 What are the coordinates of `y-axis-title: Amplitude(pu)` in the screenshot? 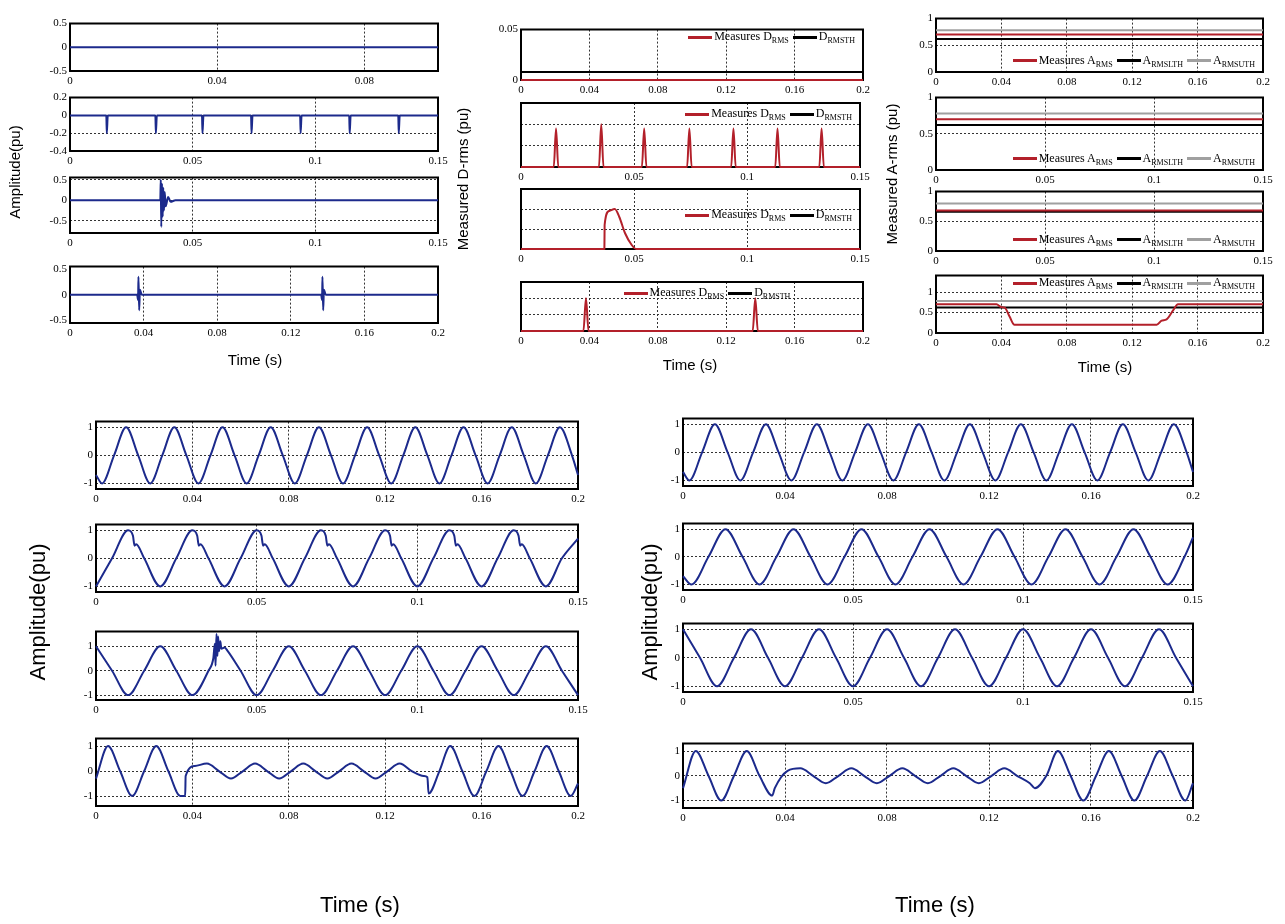 It's located at (650, 612).